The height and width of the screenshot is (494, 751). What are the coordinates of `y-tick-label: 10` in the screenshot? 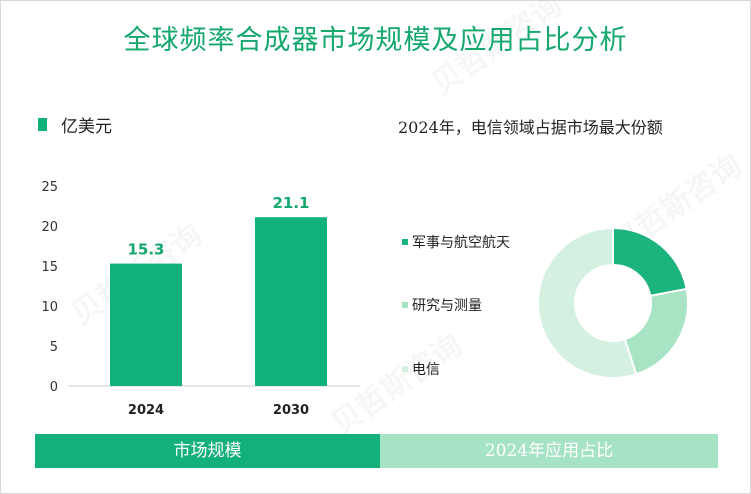 It's located at (49, 307).